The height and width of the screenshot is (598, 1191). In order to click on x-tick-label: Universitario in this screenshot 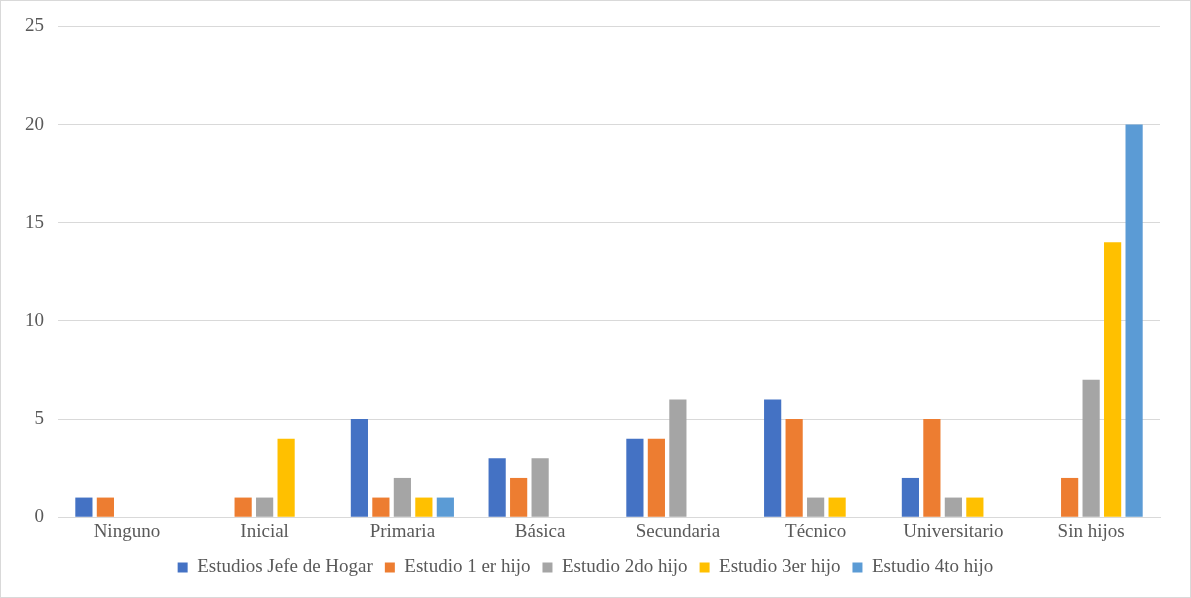, I will do `click(953, 530)`.